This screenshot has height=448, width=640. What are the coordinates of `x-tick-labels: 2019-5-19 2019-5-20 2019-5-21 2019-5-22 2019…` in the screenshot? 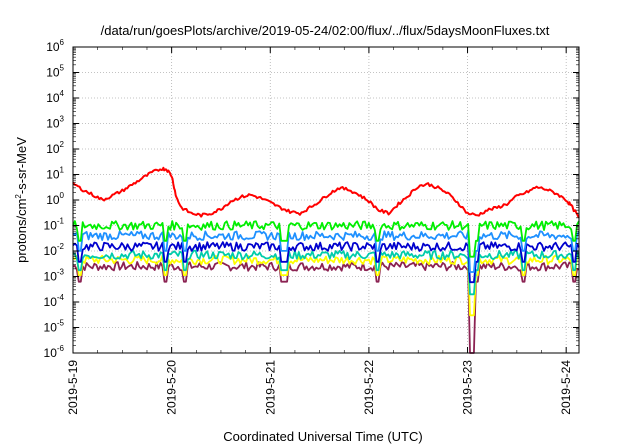 It's located at (319, 387).